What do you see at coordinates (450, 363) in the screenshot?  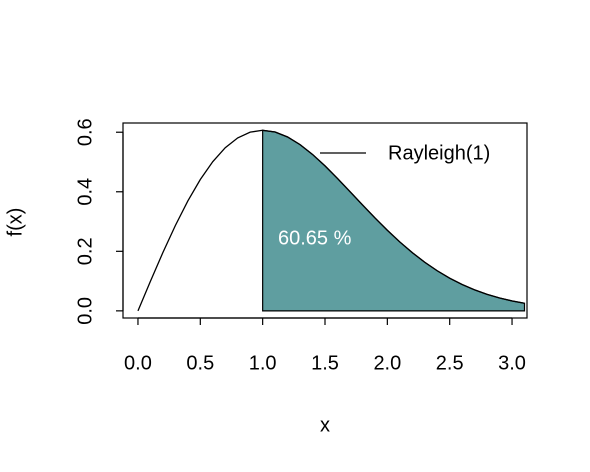 I see `x-tick-label: 2.5` at bounding box center [450, 363].